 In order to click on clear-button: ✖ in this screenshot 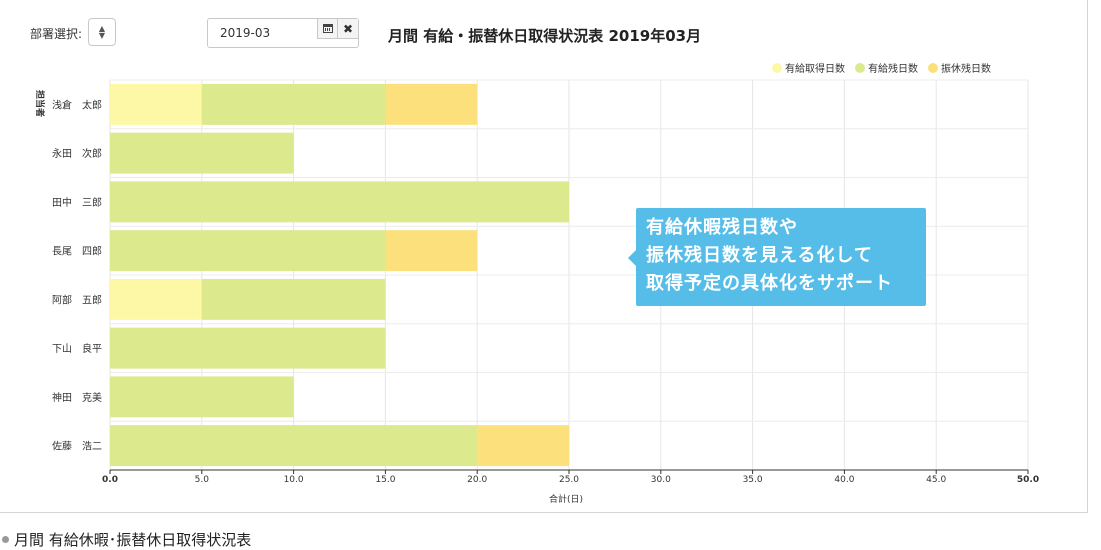, I will do `click(347, 29)`.